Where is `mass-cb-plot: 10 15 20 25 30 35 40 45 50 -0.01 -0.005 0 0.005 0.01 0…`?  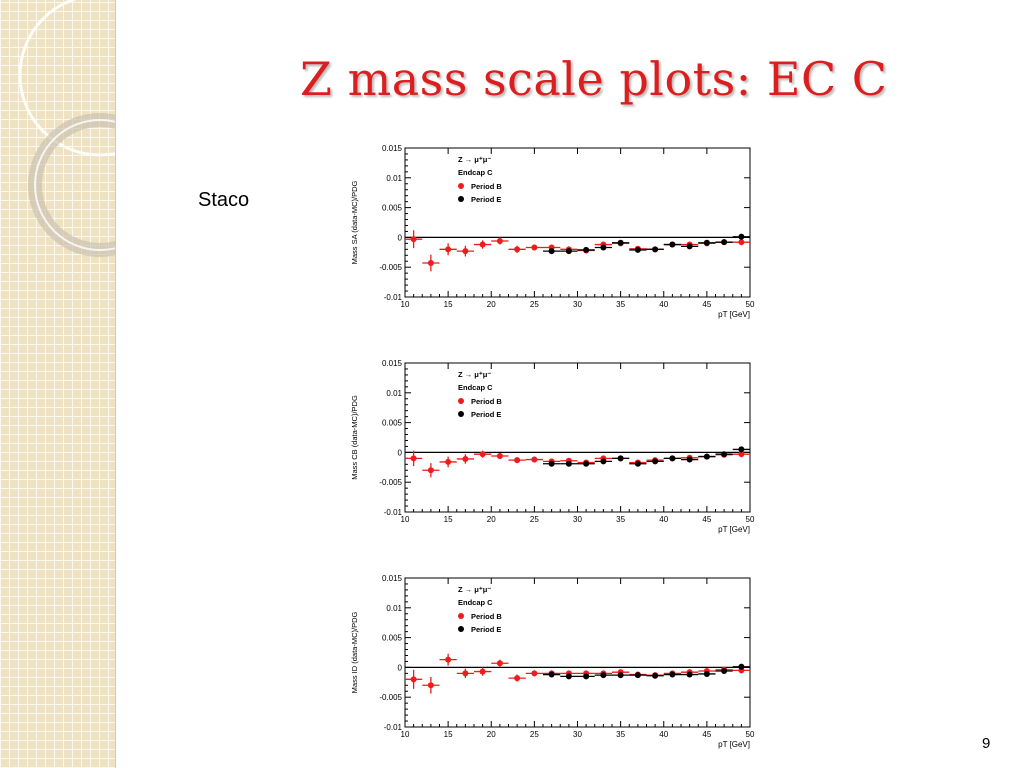 mass-cb-plot: 10 15 20 25 30 35 40 45 50 -0.01 -0.005 0 0.005 0.01 0… is located at coordinates (555, 445).